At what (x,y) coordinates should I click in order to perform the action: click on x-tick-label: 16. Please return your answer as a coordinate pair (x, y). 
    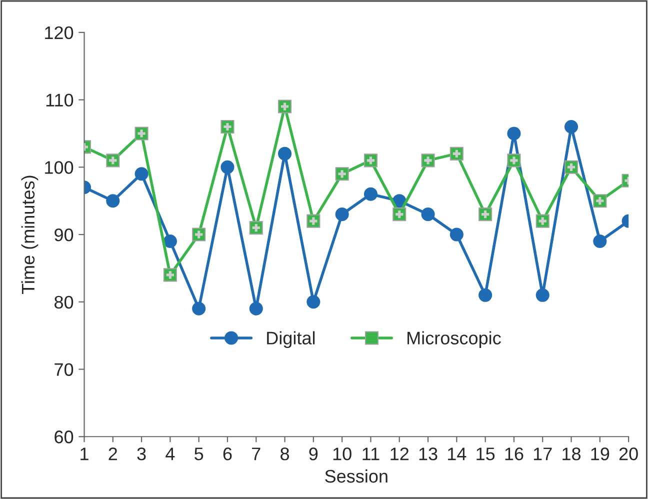
    Looking at the image, I should click on (514, 454).